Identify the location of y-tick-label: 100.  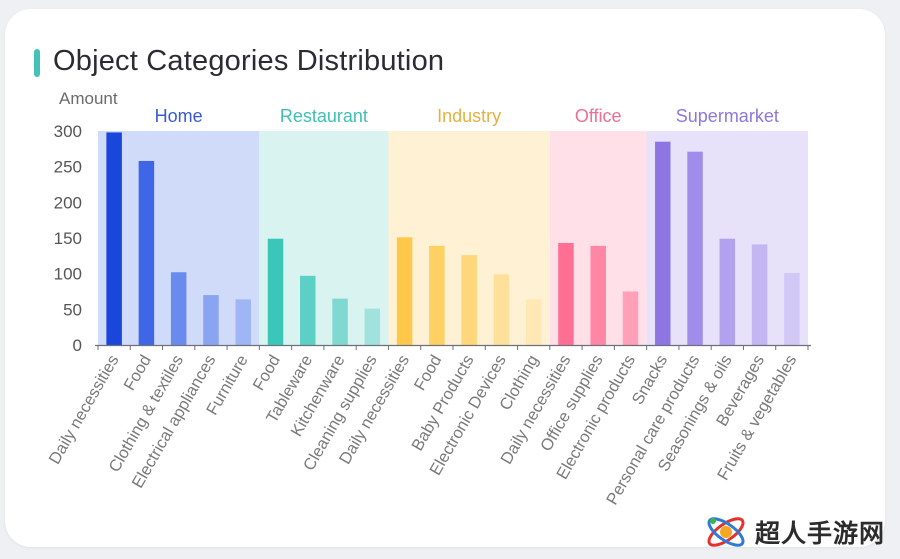
(68, 274).